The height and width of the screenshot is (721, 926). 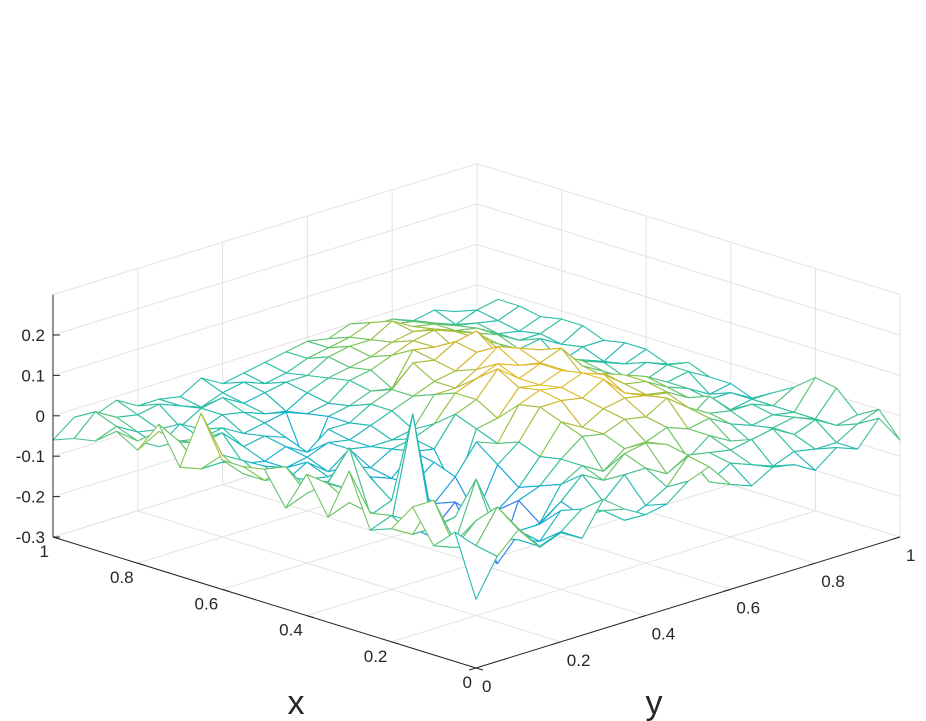 I want to click on z-tick-label: -0.3, so click(x=30, y=537).